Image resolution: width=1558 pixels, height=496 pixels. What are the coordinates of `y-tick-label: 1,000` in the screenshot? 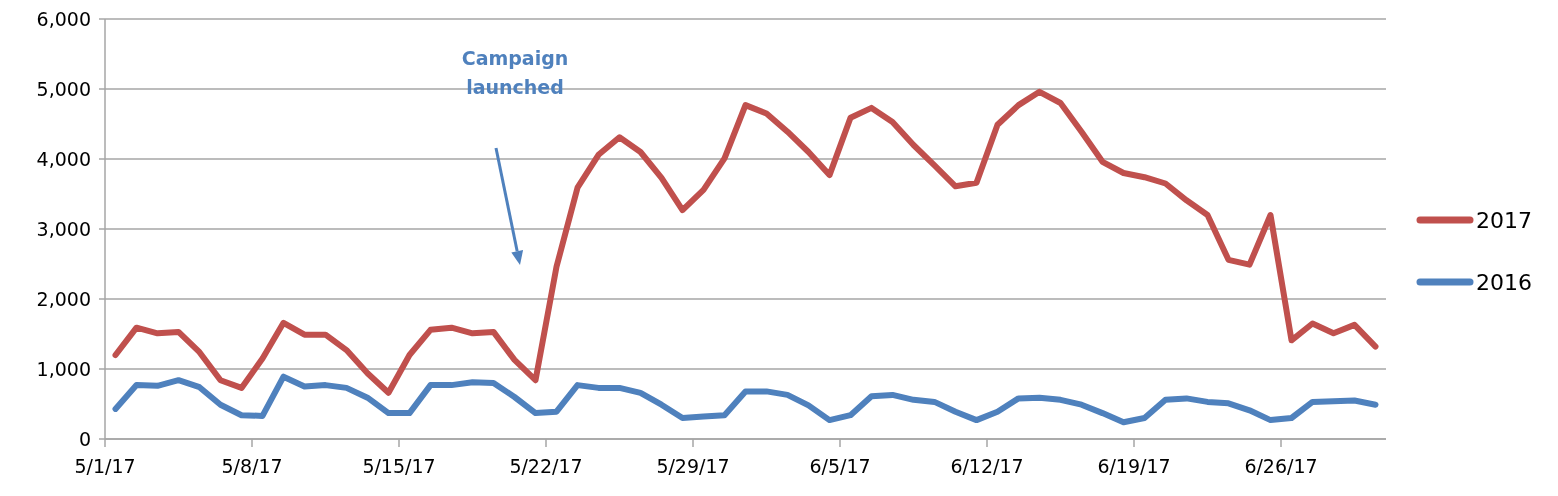 It's located at (63, 368).